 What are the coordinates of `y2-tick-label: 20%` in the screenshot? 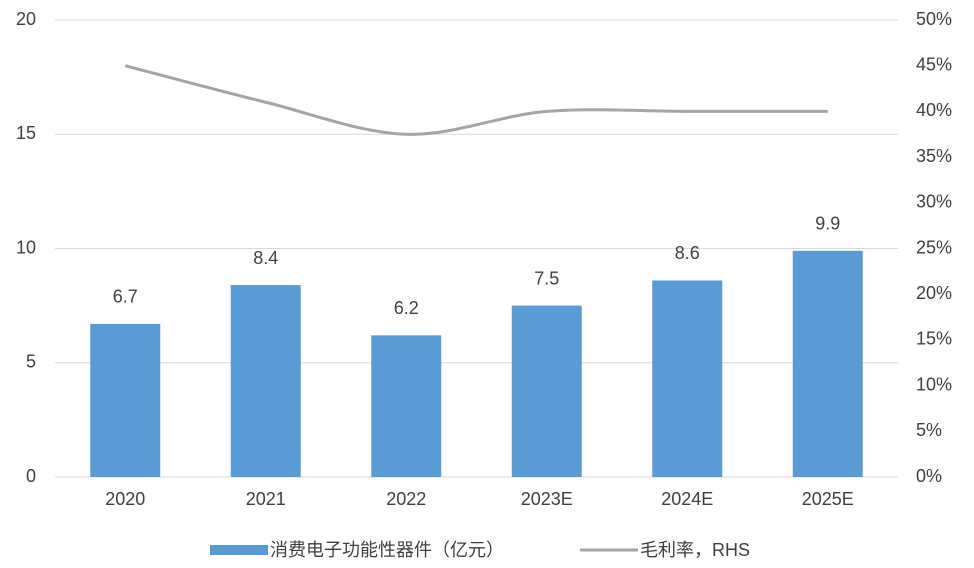 It's located at (934, 293).